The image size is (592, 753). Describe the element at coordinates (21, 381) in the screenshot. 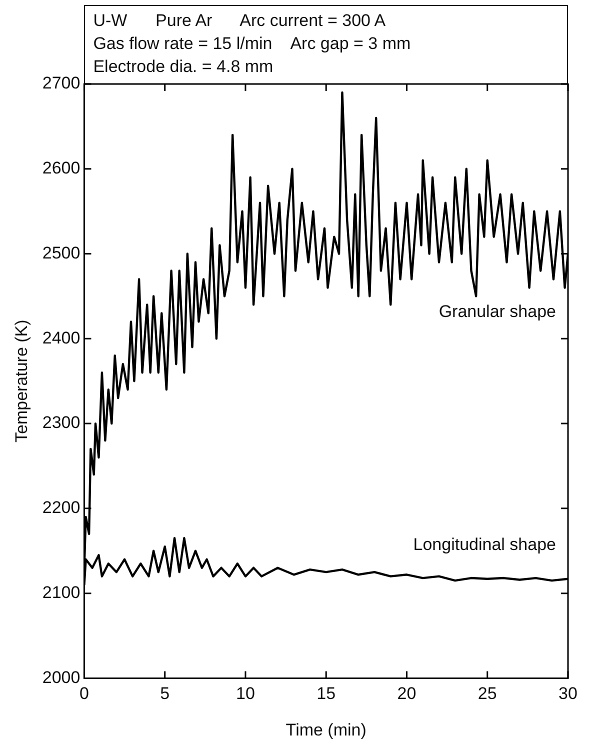

I see `y-axis-title: Temperature (K)` at that location.